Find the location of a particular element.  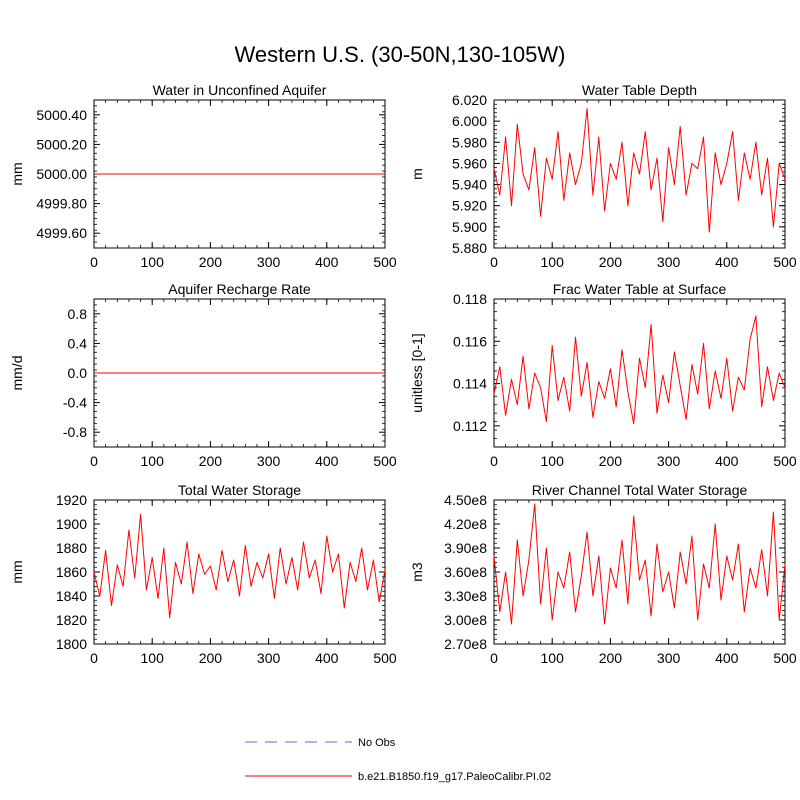

y-tick-label: 5.960 is located at coordinates (469, 163).